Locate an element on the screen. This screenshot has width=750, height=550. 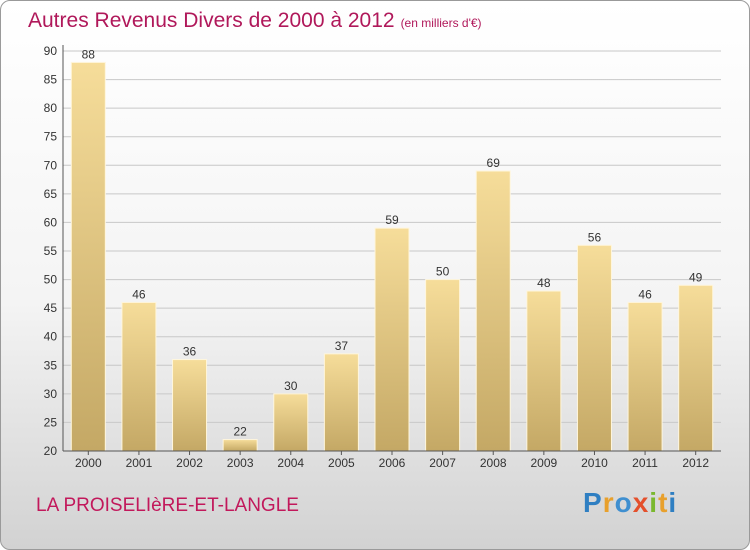
value-label-2010: 56 is located at coordinates (595, 237).